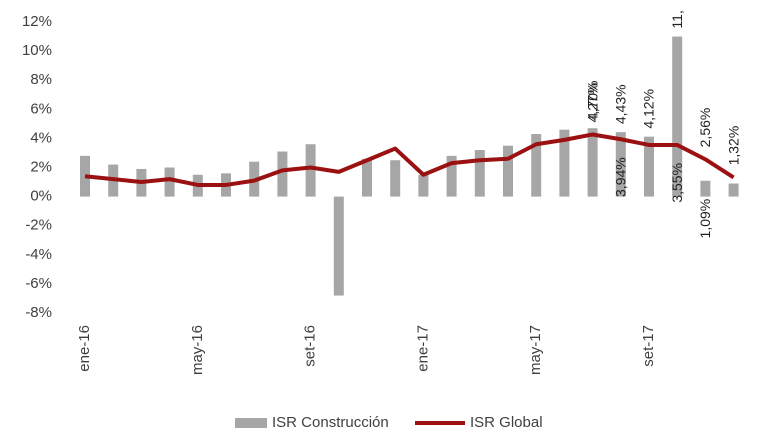  What do you see at coordinates (506, 422) in the screenshot?
I see `legend-label: ISR Global` at bounding box center [506, 422].